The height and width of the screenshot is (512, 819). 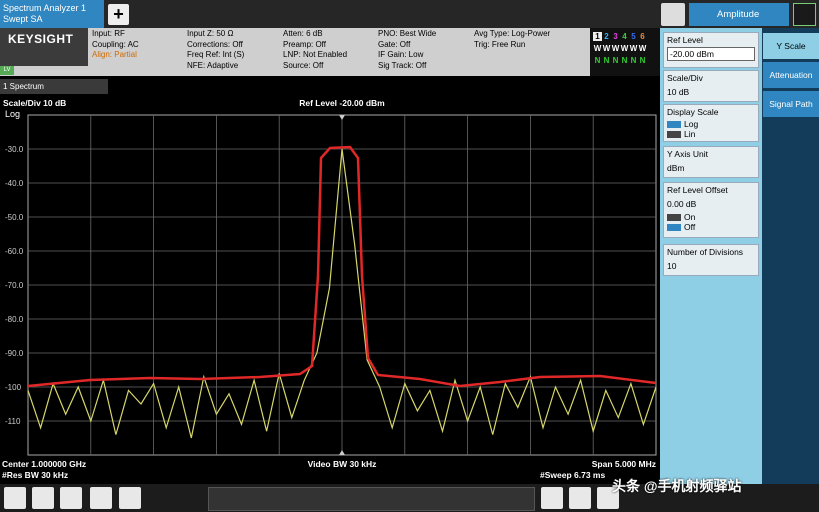 What do you see at coordinates (342, 464) in the screenshot?
I see `video-bw: Video BW 30 kHz` at bounding box center [342, 464].